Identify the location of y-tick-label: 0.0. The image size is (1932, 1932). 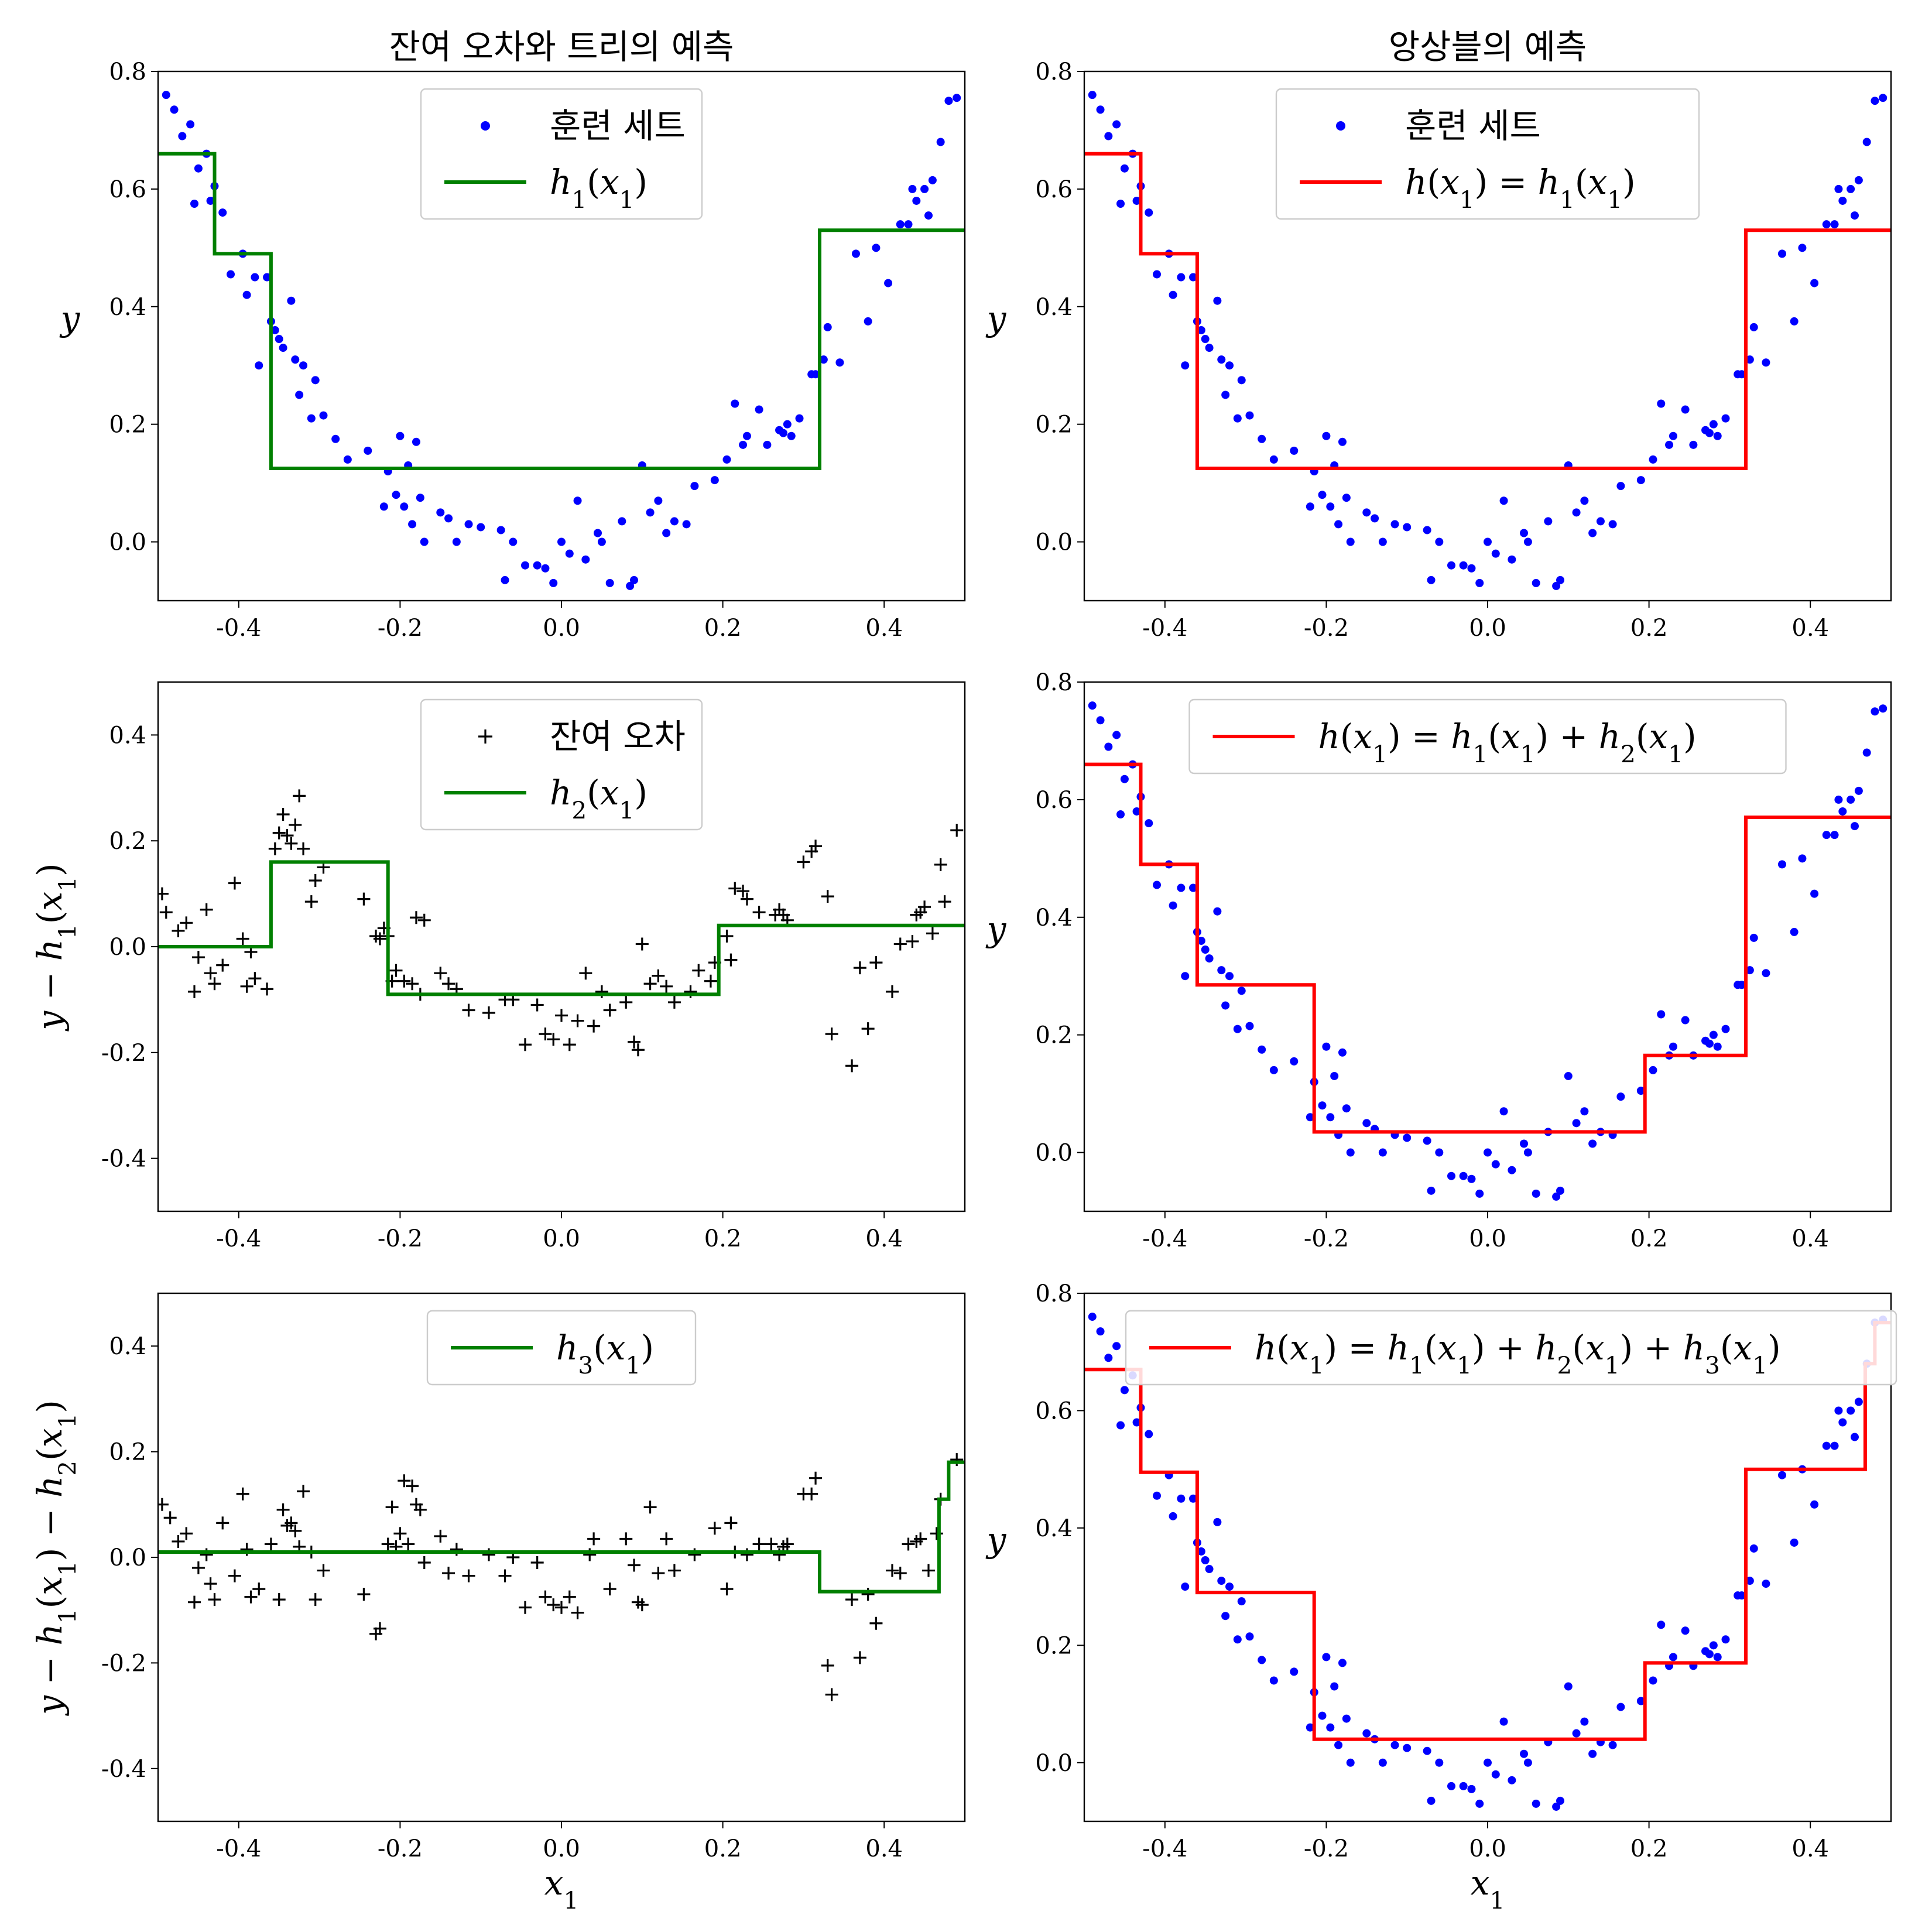
(1054, 542).